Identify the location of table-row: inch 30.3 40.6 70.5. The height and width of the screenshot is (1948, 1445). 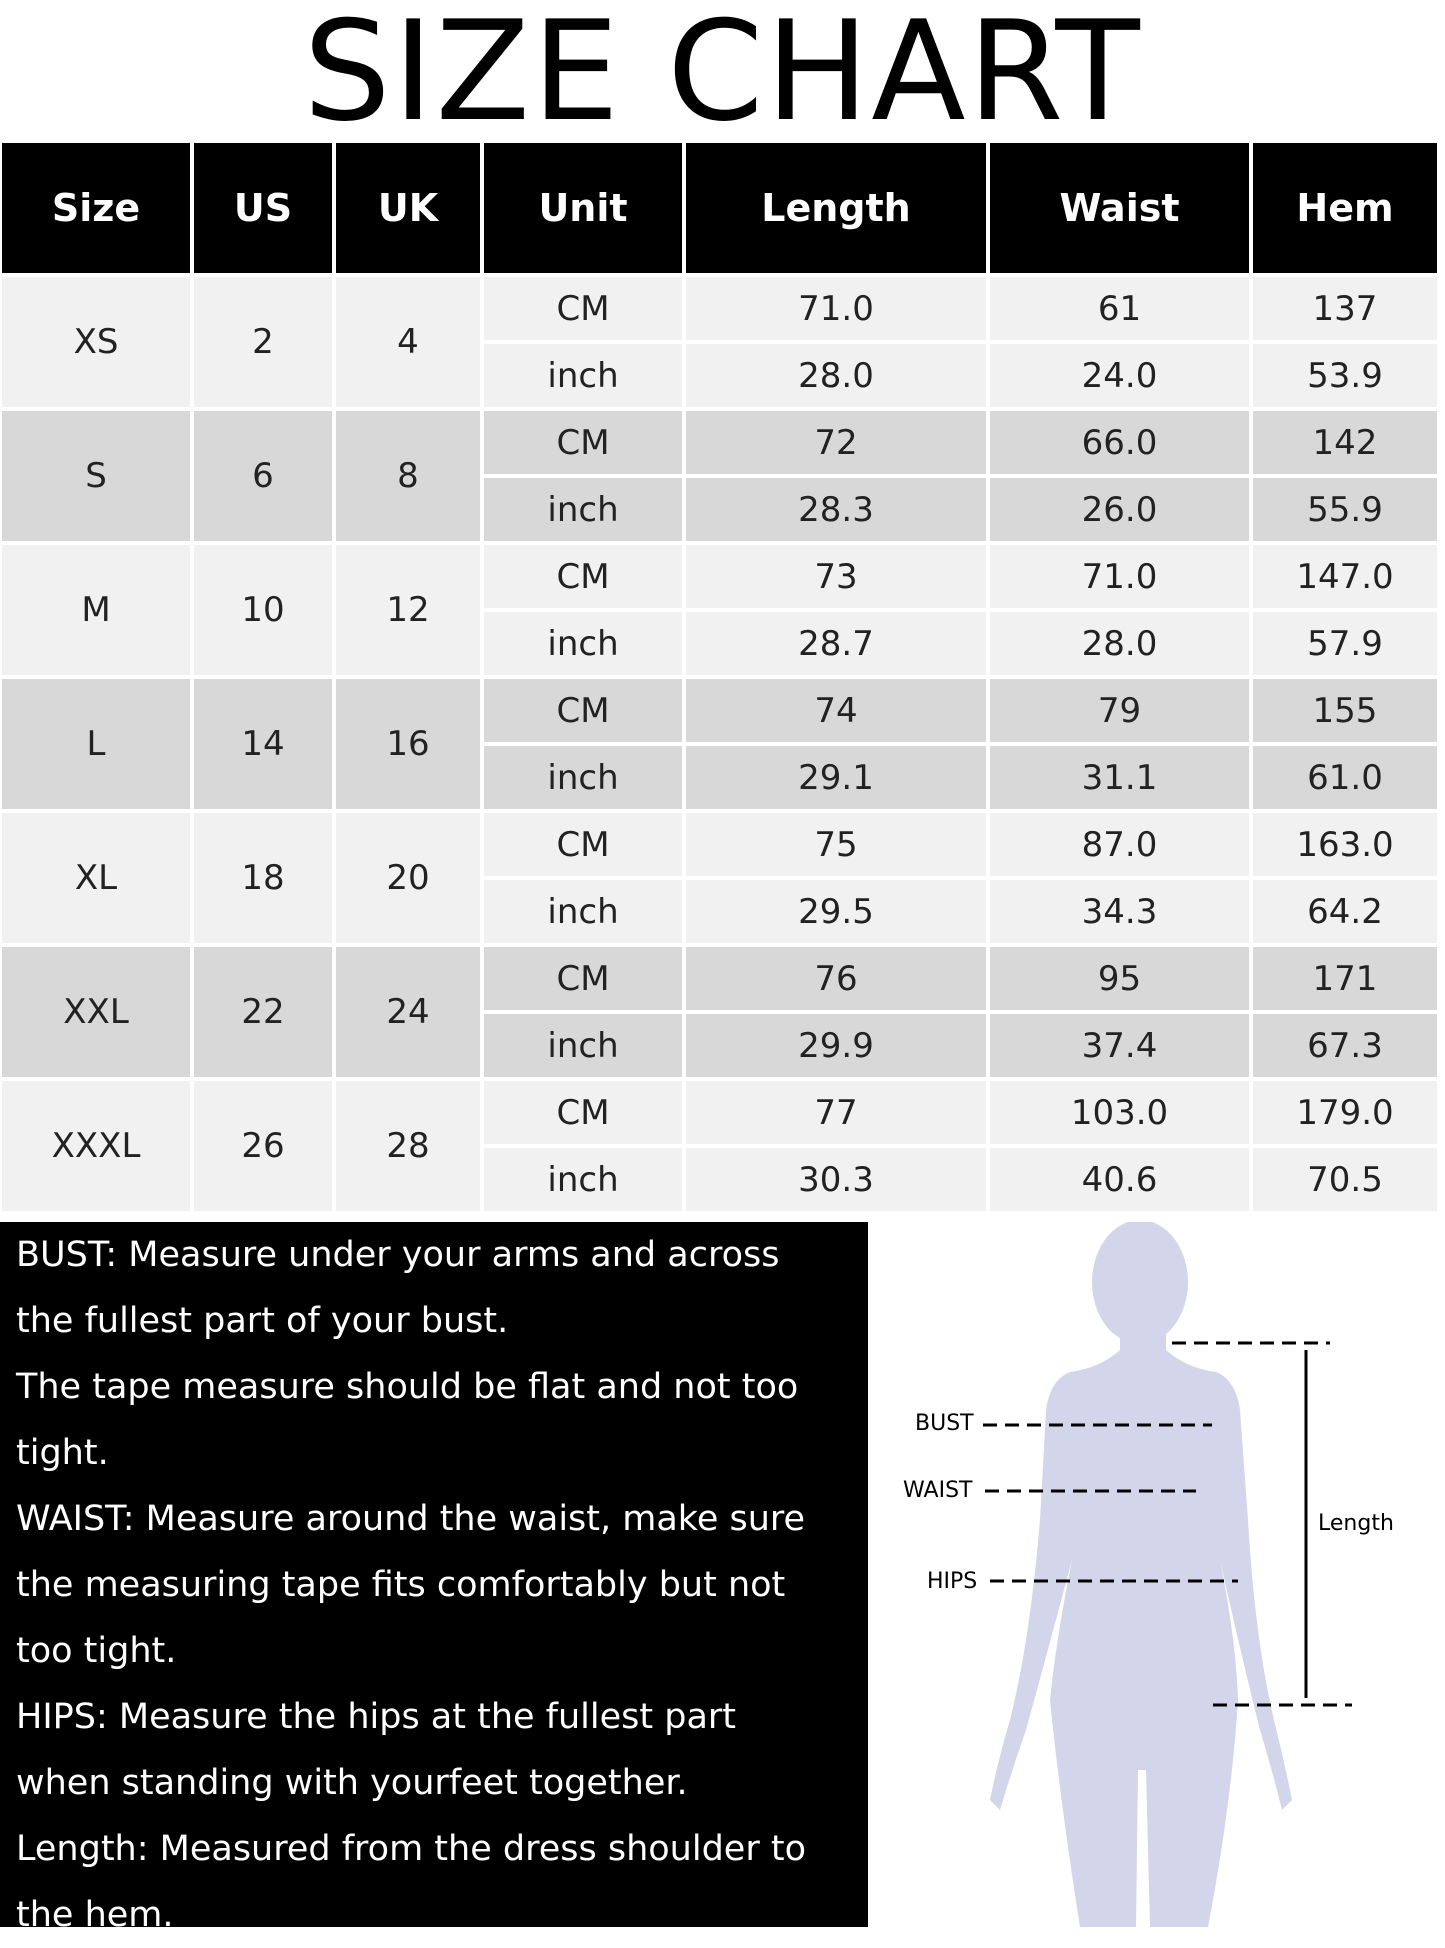
(719, 1179).